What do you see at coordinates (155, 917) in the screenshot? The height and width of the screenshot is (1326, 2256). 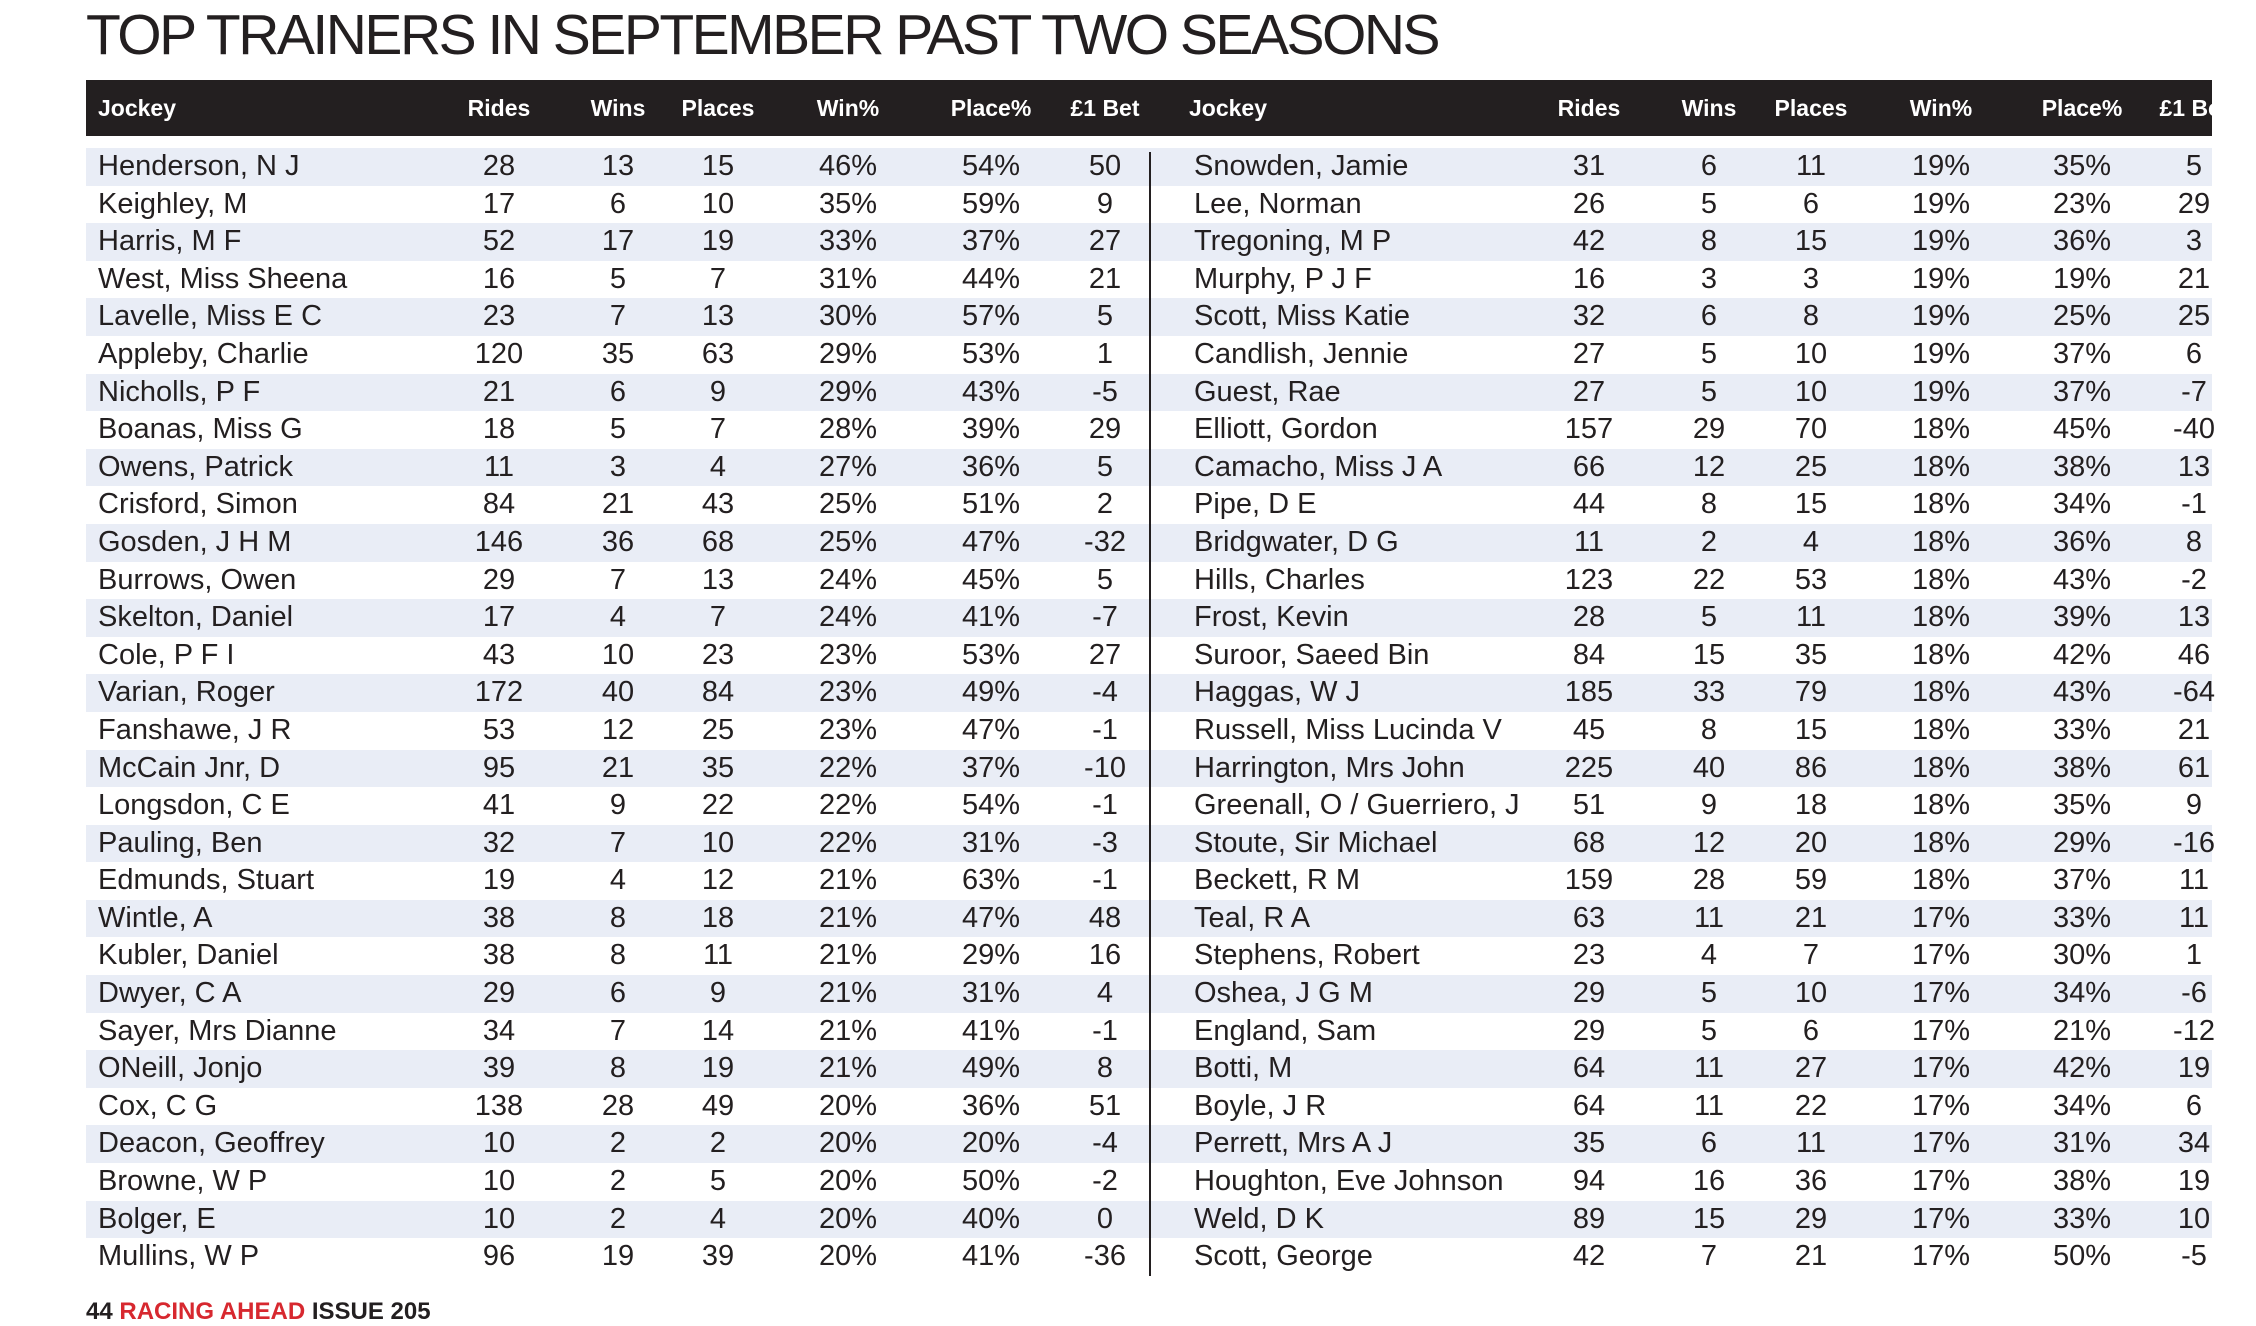 I see `left-name-cell: Wintle, A` at bounding box center [155, 917].